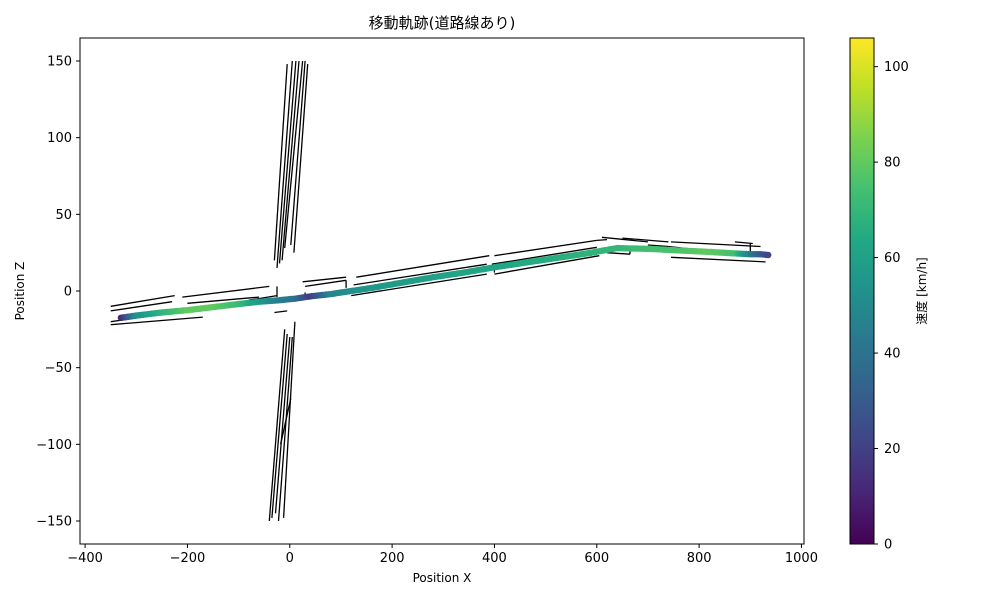  What do you see at coordinates (699, 558) in the screenshot?
I see `x-tick-label: 800` at bounding box center [699, 558].